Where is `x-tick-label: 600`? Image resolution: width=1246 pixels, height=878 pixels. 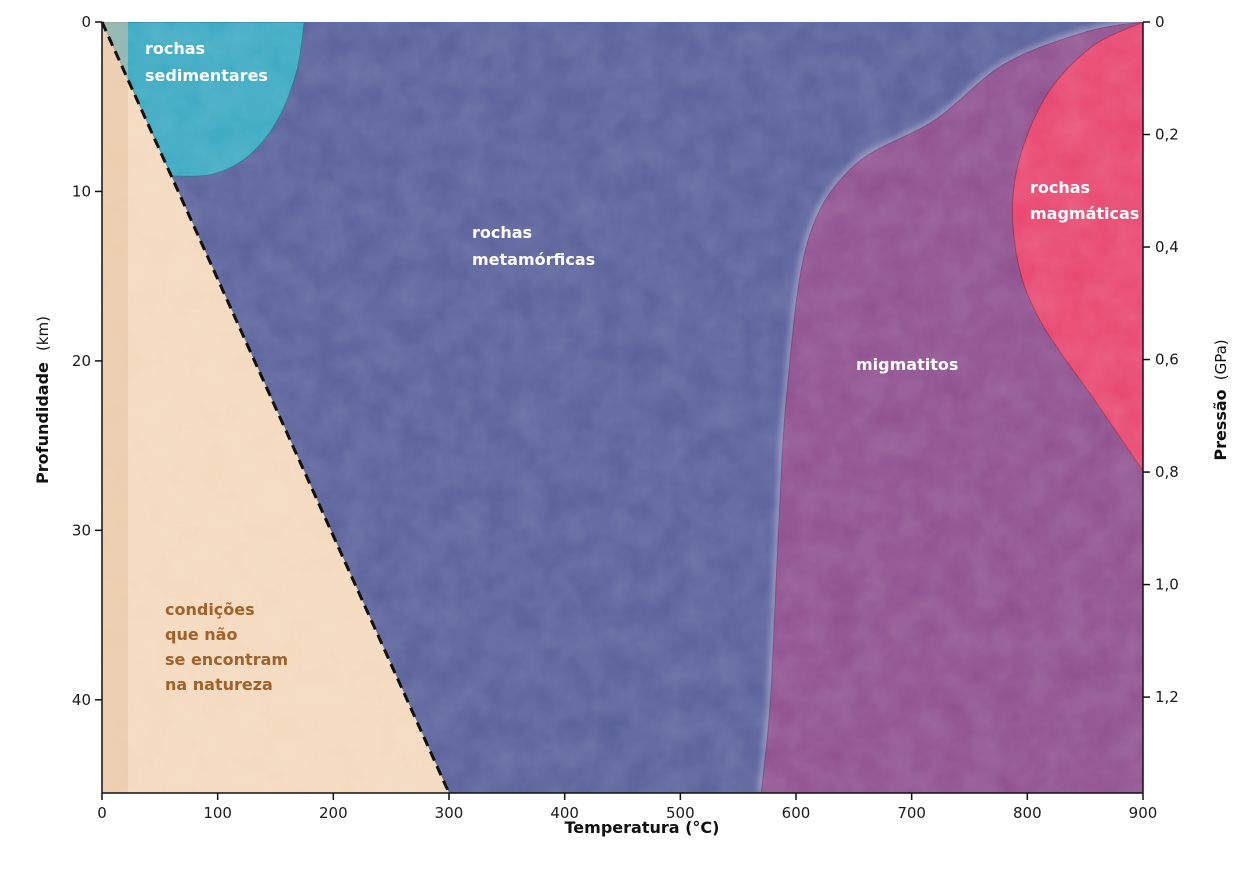 x-tick-label: 600 is located at coordinates (796, 813).